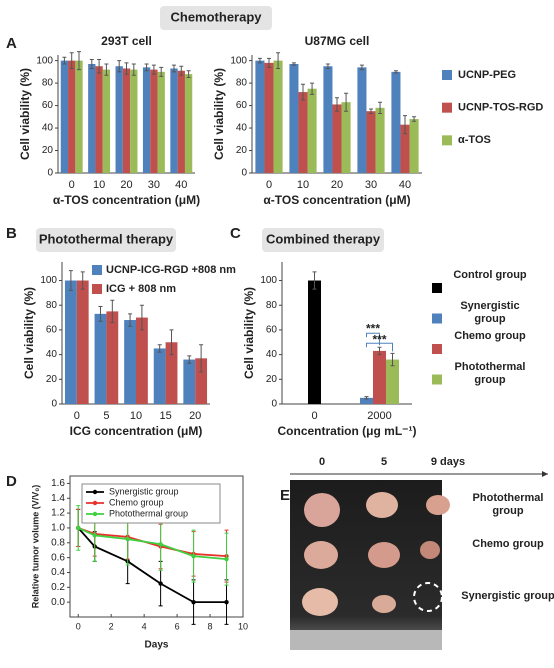  Describe the element at coordinates (165, 416) in the screenshot. I see `x-tick-label: 15` at that location.